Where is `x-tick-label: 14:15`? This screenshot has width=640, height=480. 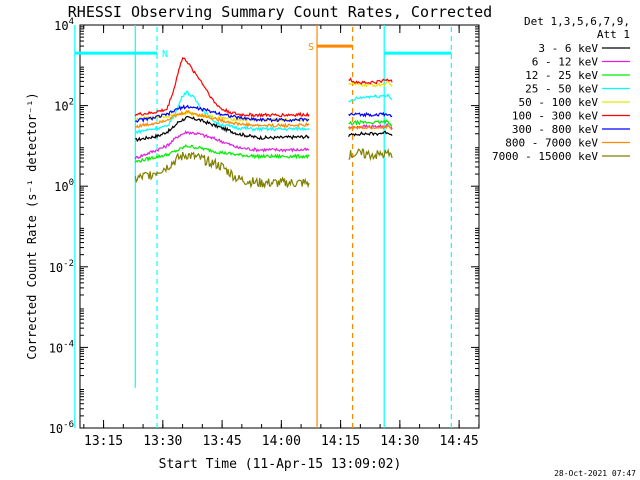
x-tick-label: 14:15 is located at coordinates (340, 441).